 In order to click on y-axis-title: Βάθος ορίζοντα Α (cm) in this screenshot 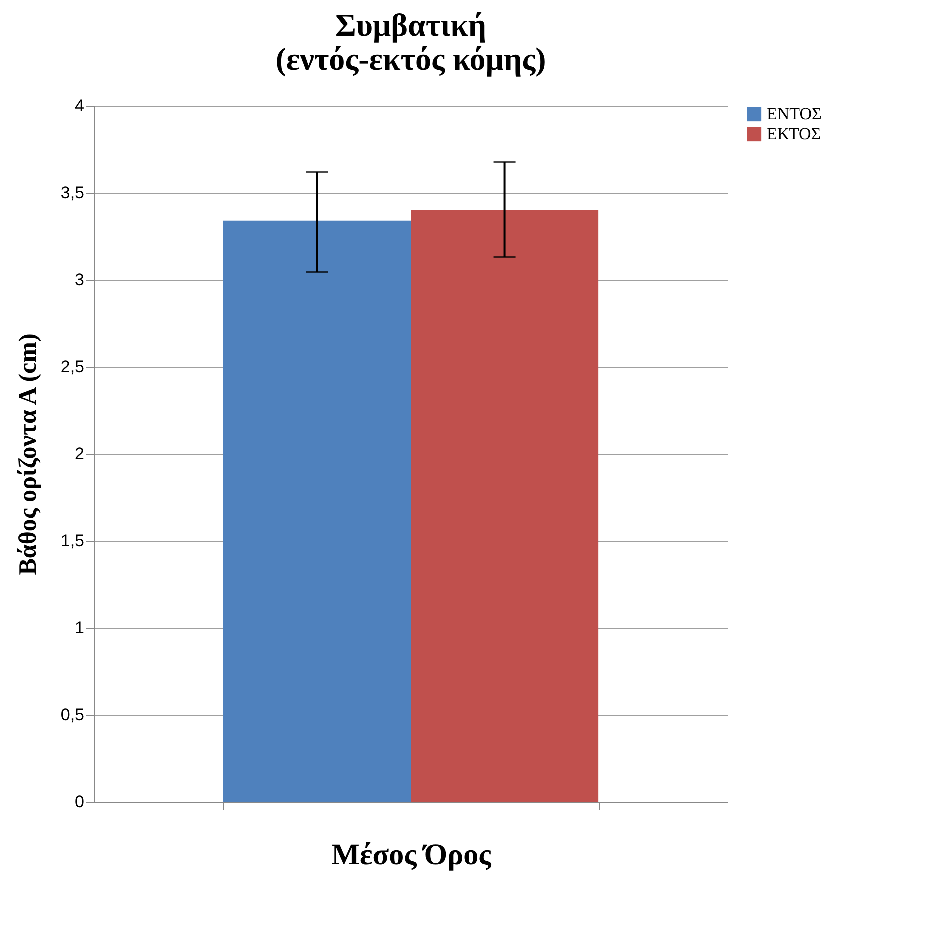, I will do `click(28, 455)`.